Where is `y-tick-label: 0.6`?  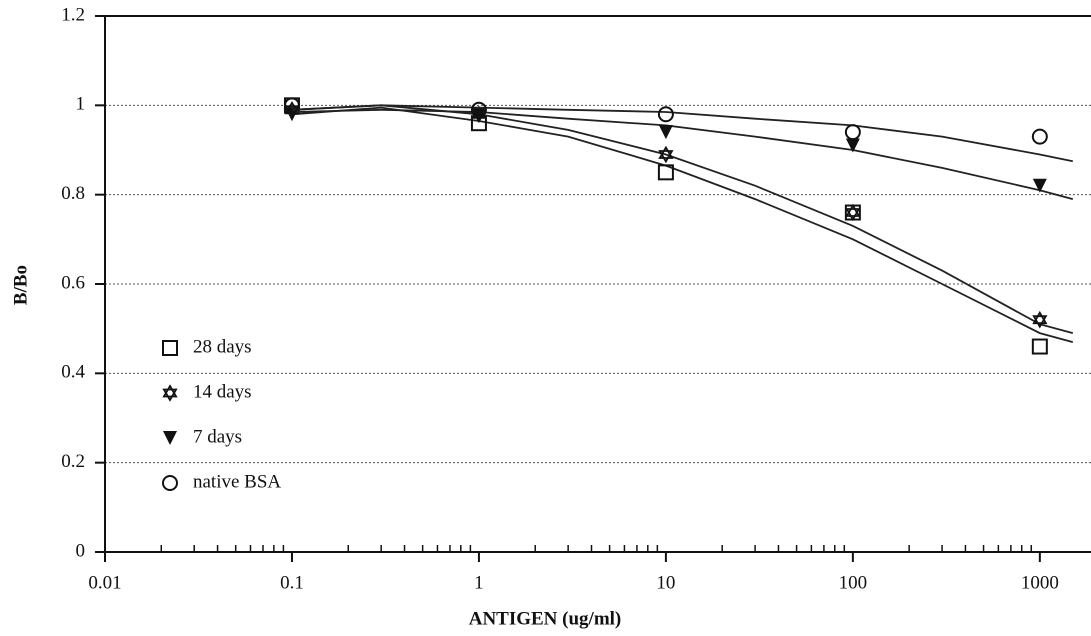
y-tick-label: 0.6 is located at coordinates (73, 282).